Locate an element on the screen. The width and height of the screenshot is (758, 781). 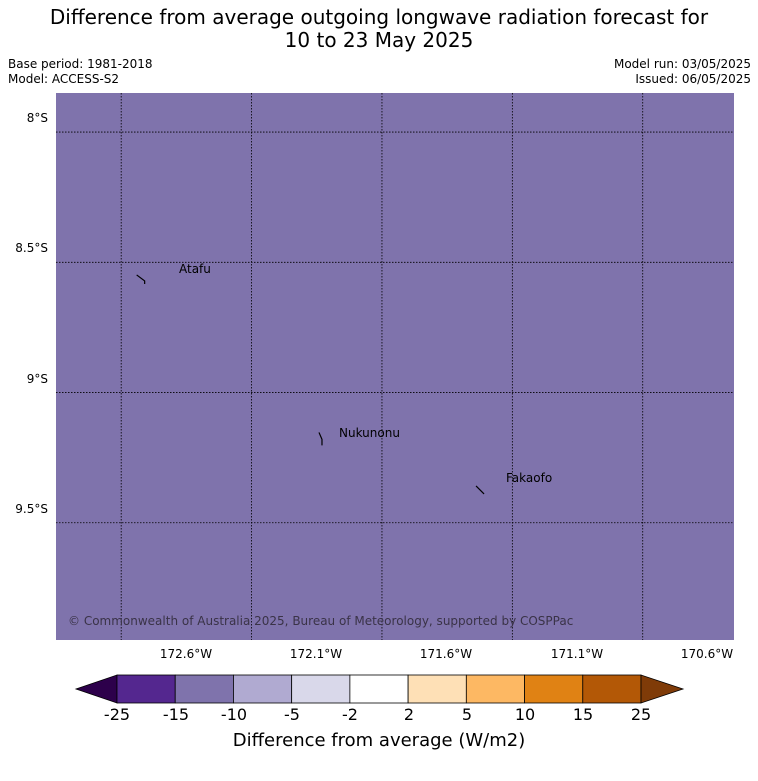
meta-left: Base period: 1981-2018 Model: ACCESS-S2 is located at coordinates (80, 72).